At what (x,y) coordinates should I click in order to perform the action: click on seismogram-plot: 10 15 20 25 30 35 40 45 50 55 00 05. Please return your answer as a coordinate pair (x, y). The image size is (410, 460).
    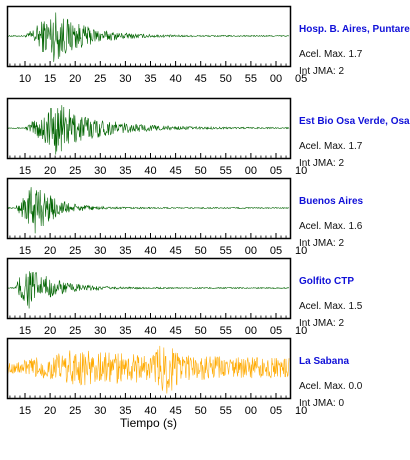
    Looking at the image, I should click on (156, 45).